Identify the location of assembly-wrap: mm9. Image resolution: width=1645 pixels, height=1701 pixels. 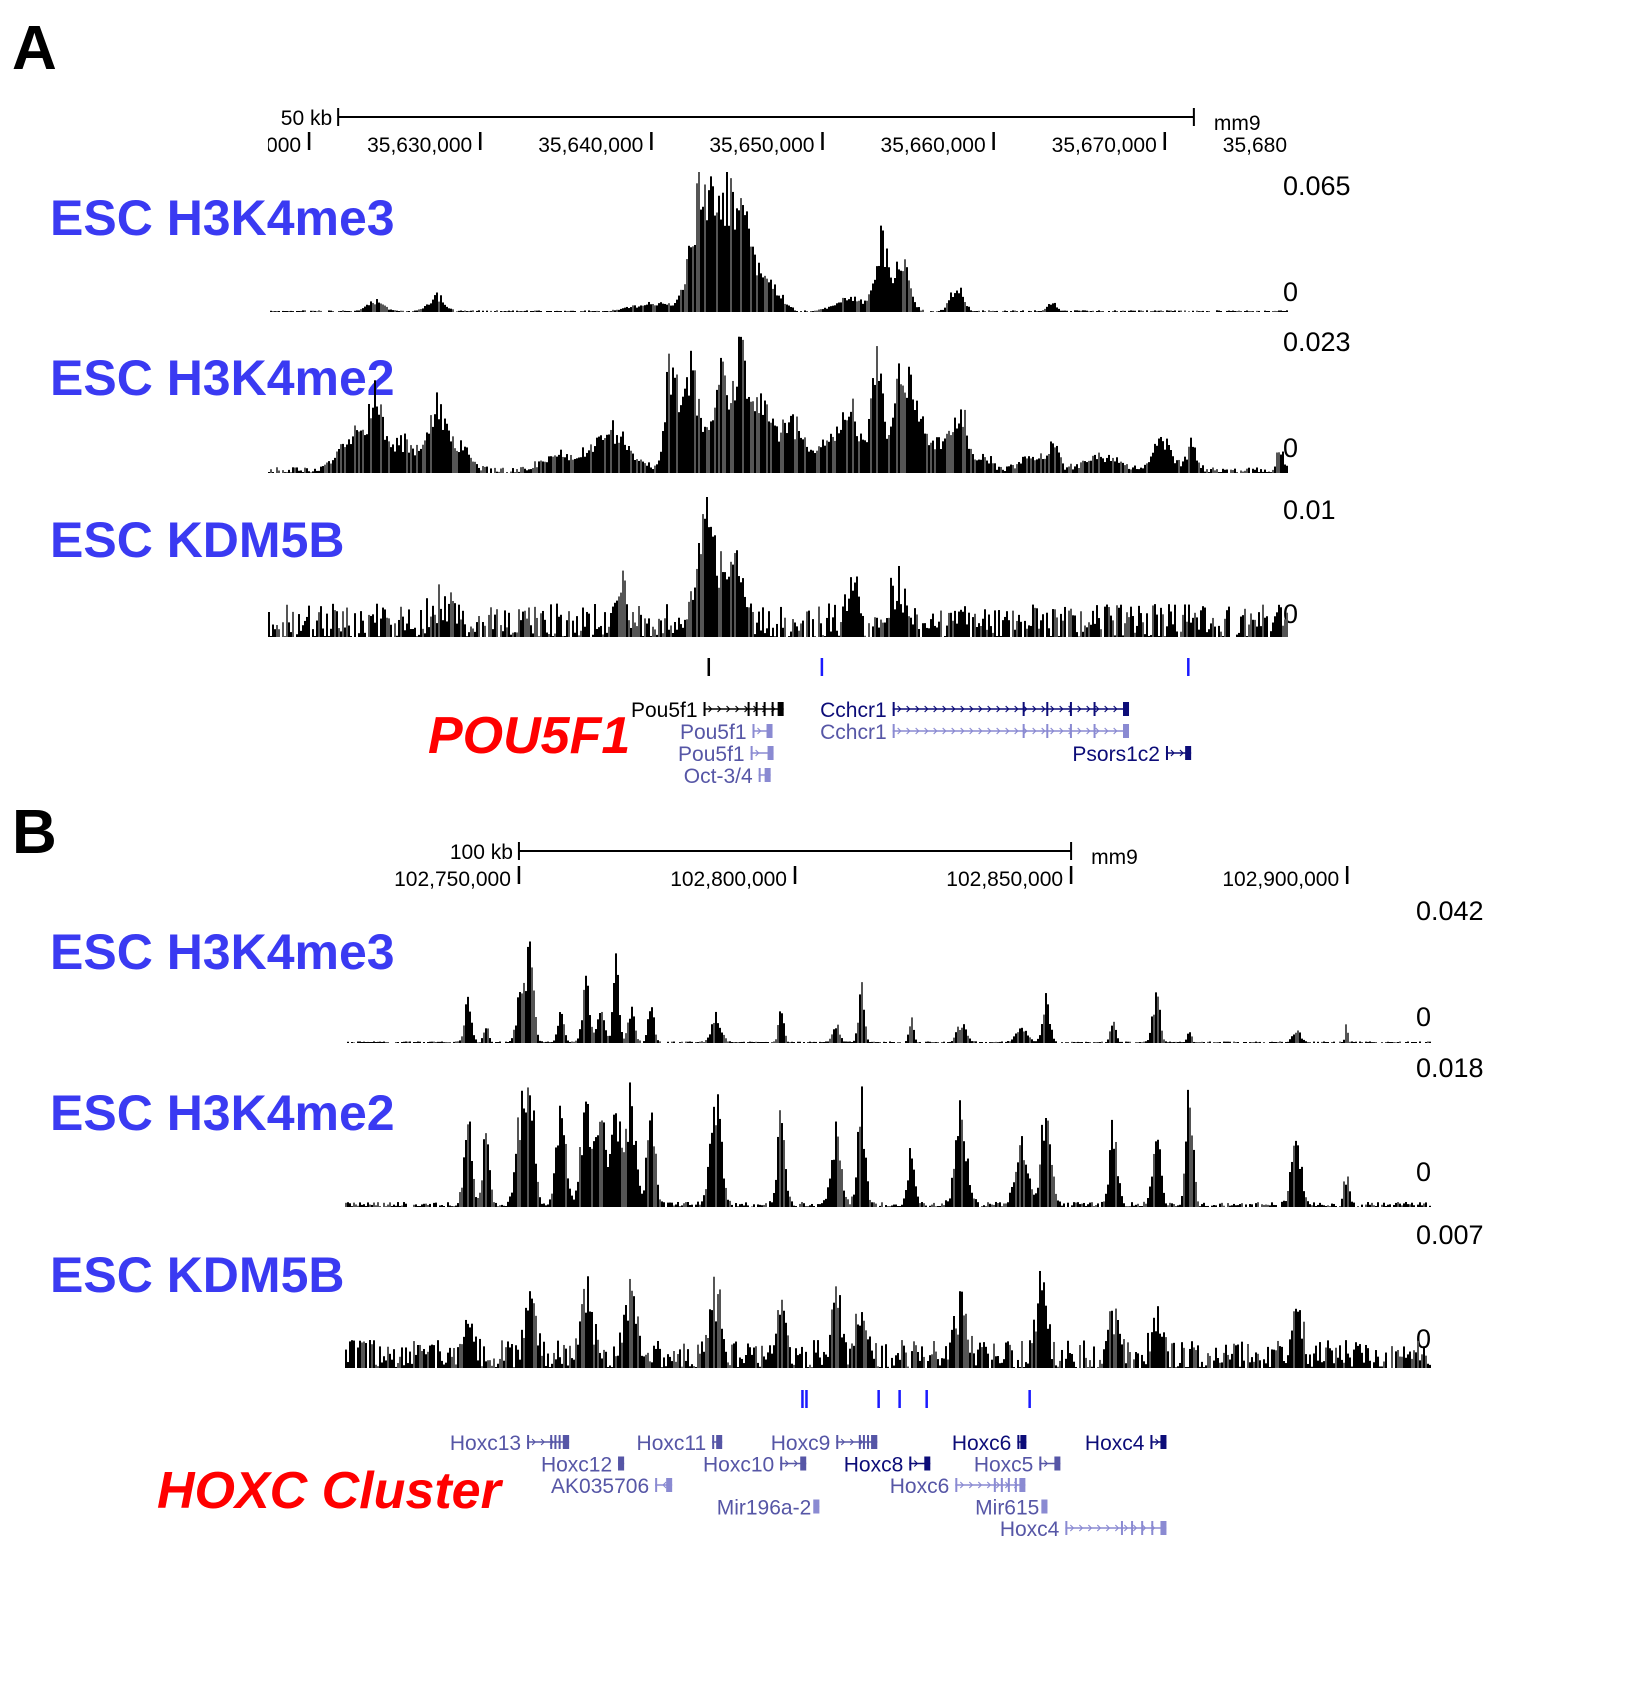
(1114, 857).